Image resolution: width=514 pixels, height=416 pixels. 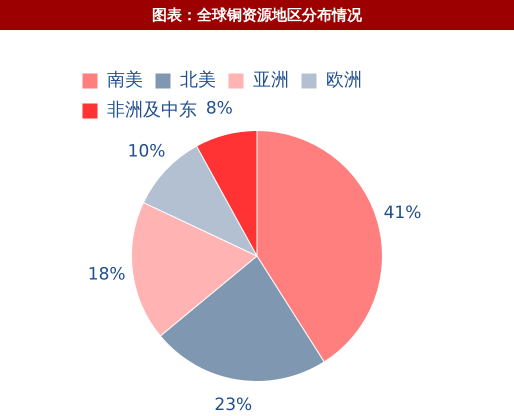 What do you see at coordinates (271, 80) in the screenshot?
I see `legend-label: 亚洲` at bounding box center [271, 80].